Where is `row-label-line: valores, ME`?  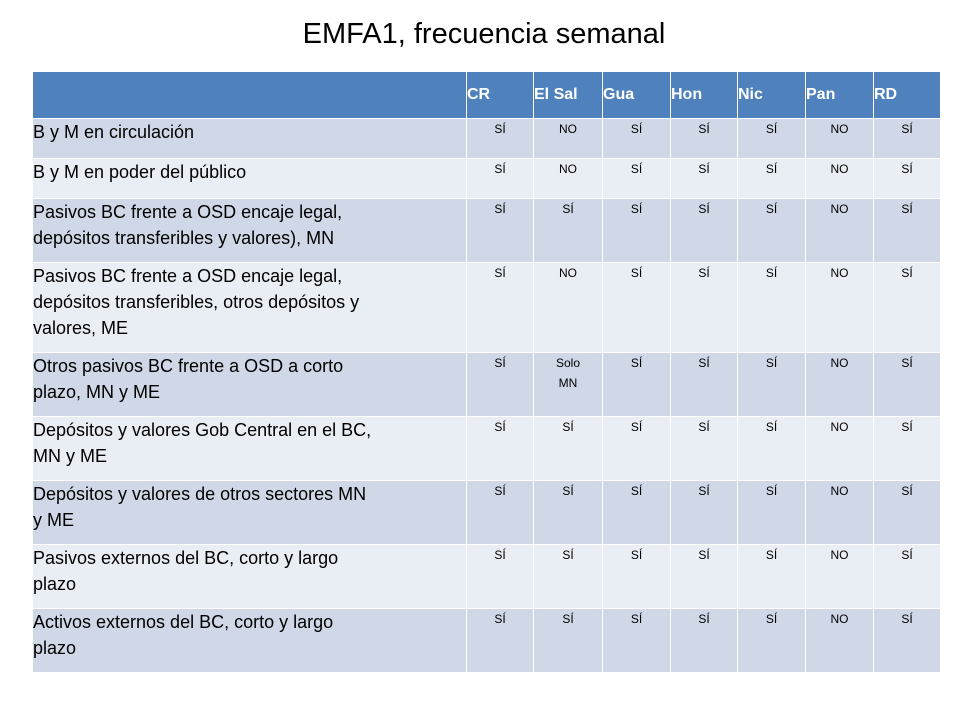
row-label-line: valores, ME is located at coordinates (81, 328).